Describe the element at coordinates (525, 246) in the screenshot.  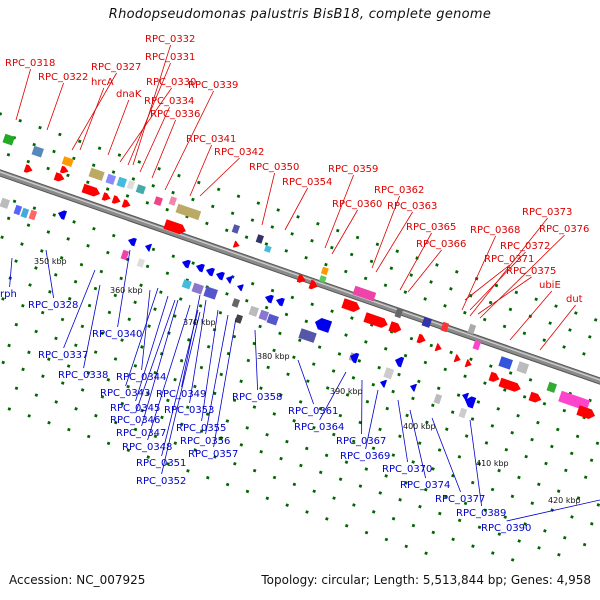
I see `forward-gene-label: RPC_0372` at that location.